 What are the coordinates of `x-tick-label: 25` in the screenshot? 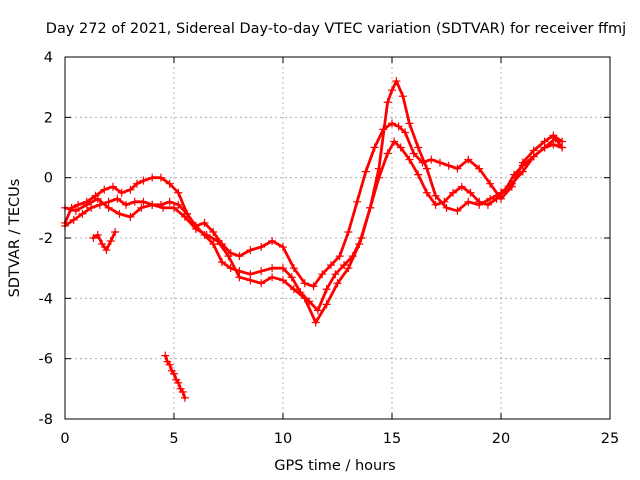 It's located at (610, 439).